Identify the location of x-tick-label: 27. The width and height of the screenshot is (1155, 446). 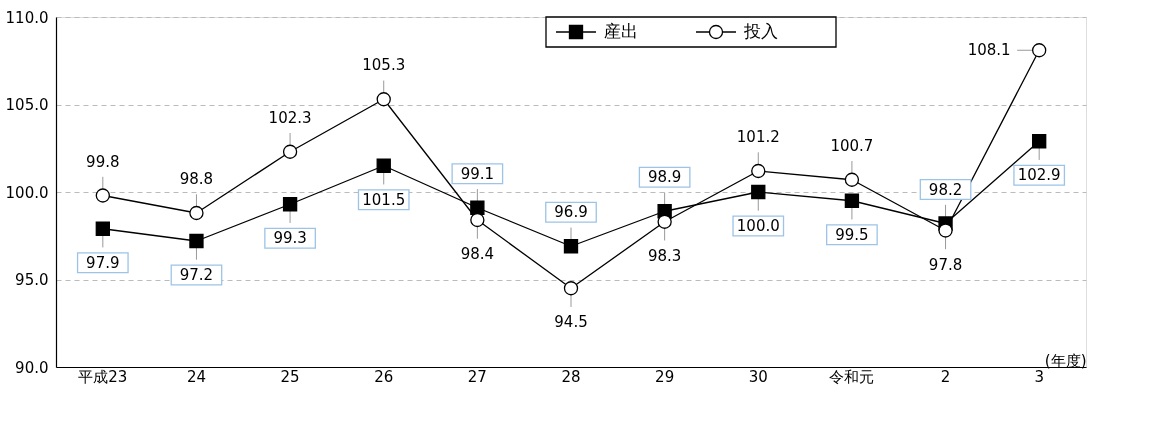
(477, 376).